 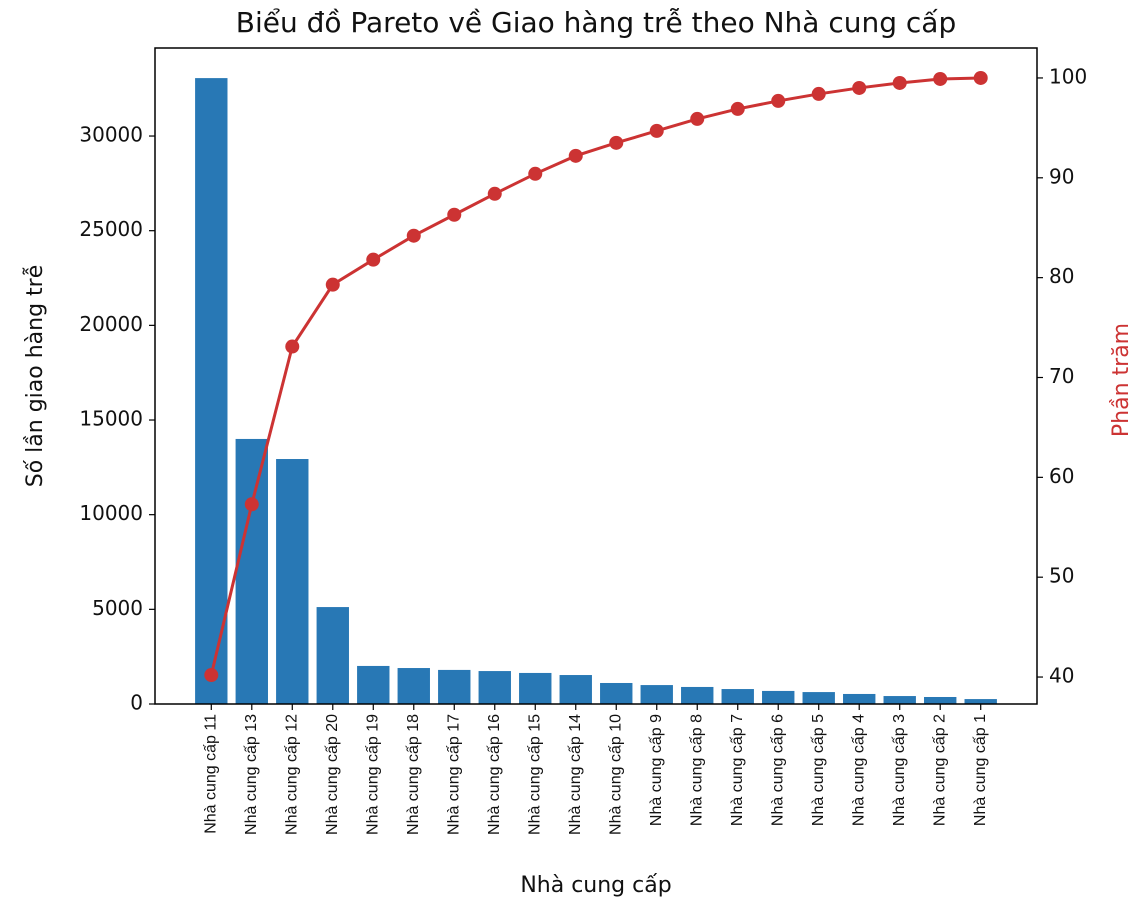 What do you see at coordinates (575, 774) in the screenshot?
I see `x-tick-label: Nhà cung cấp 14` at bounding box center [575, 774].